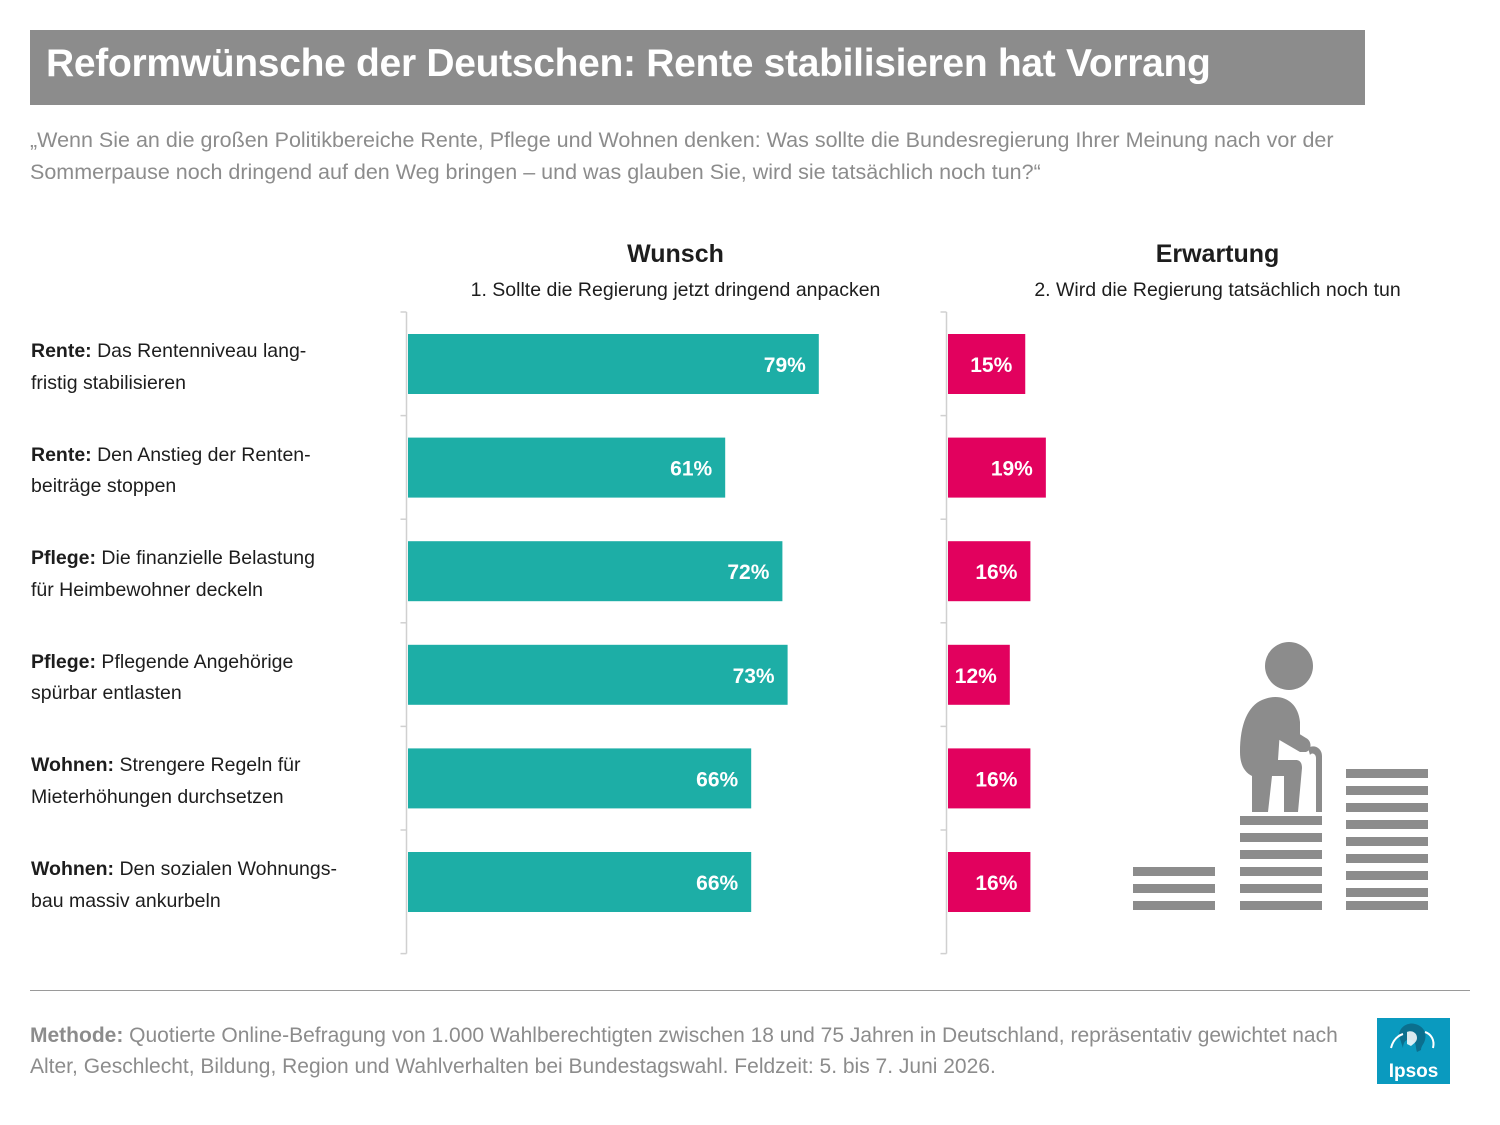 This screenshot has width=1500, height=1125. What do you see at coordinates (104, 486) in the screenshot?
I see `category-text-line2: beiträge stoppen` at bounding box center [104, 486].